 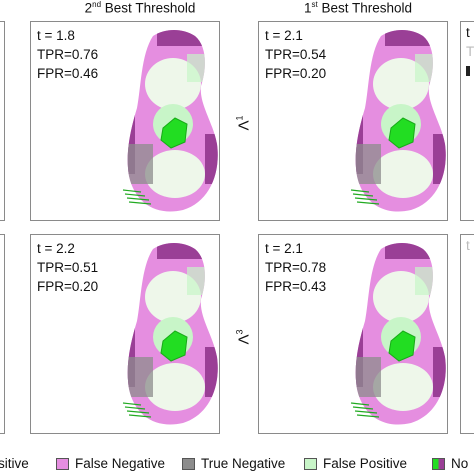 What do you see at coordinates (244, 339) in the screenshot?
I see `row-label-lambda3-base: Λ` at bounding box center [244, 339].